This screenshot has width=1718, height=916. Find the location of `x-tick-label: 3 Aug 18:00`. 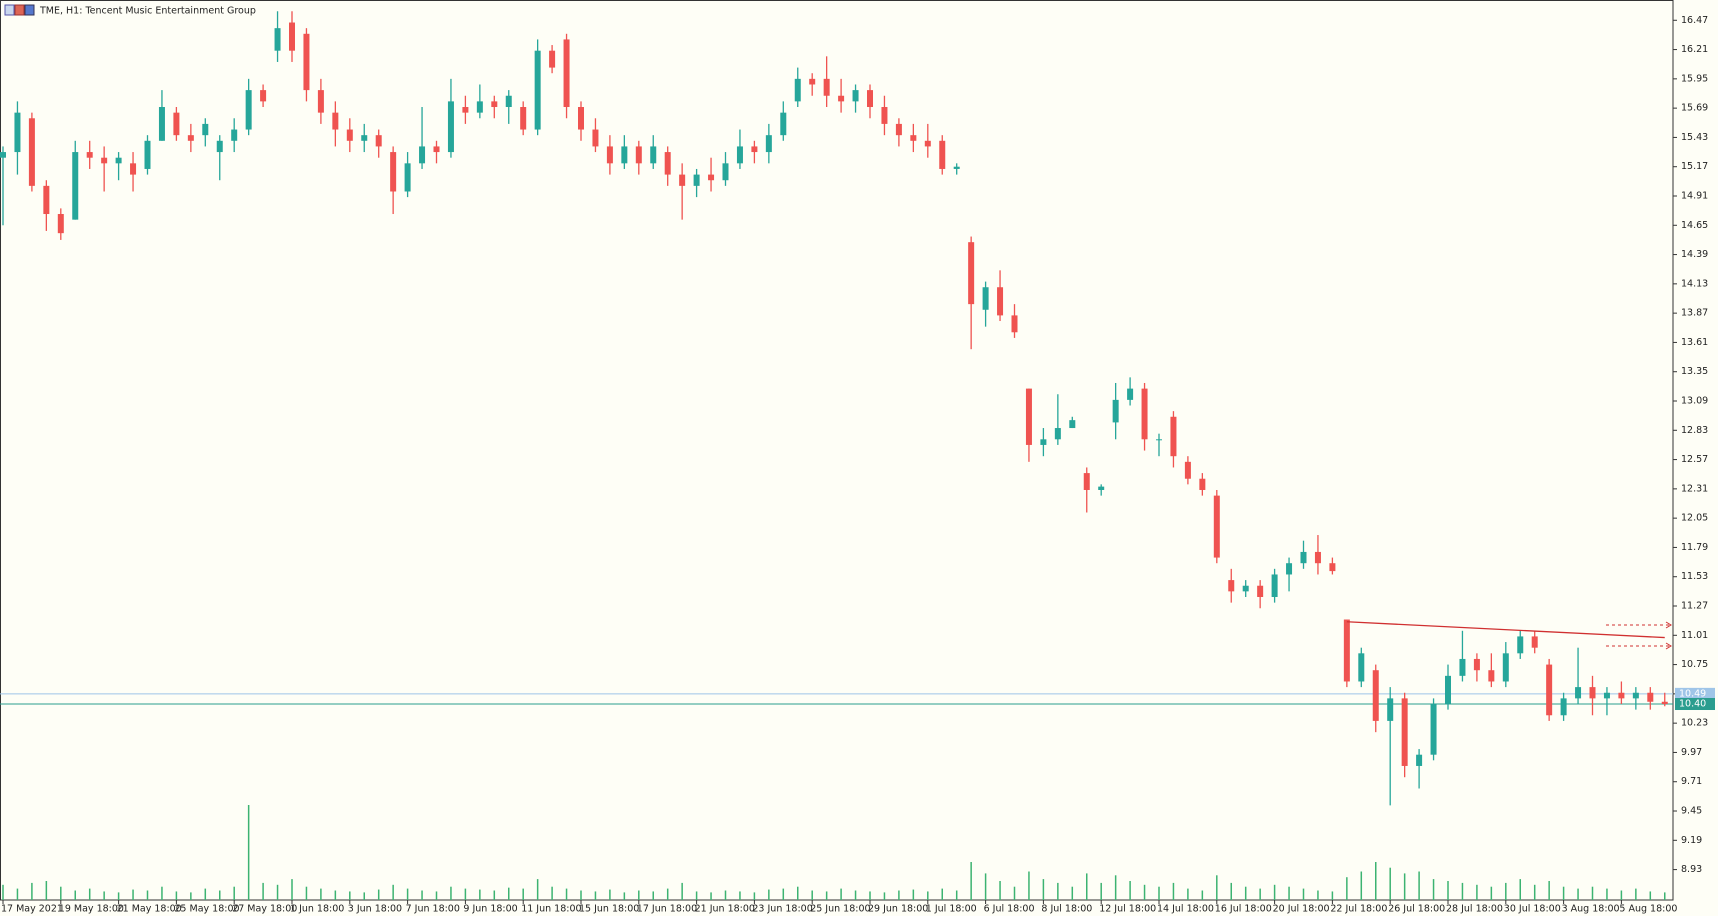

x-tick-label: 3 Aug 18:00 is located at coordinates (1591, 909).